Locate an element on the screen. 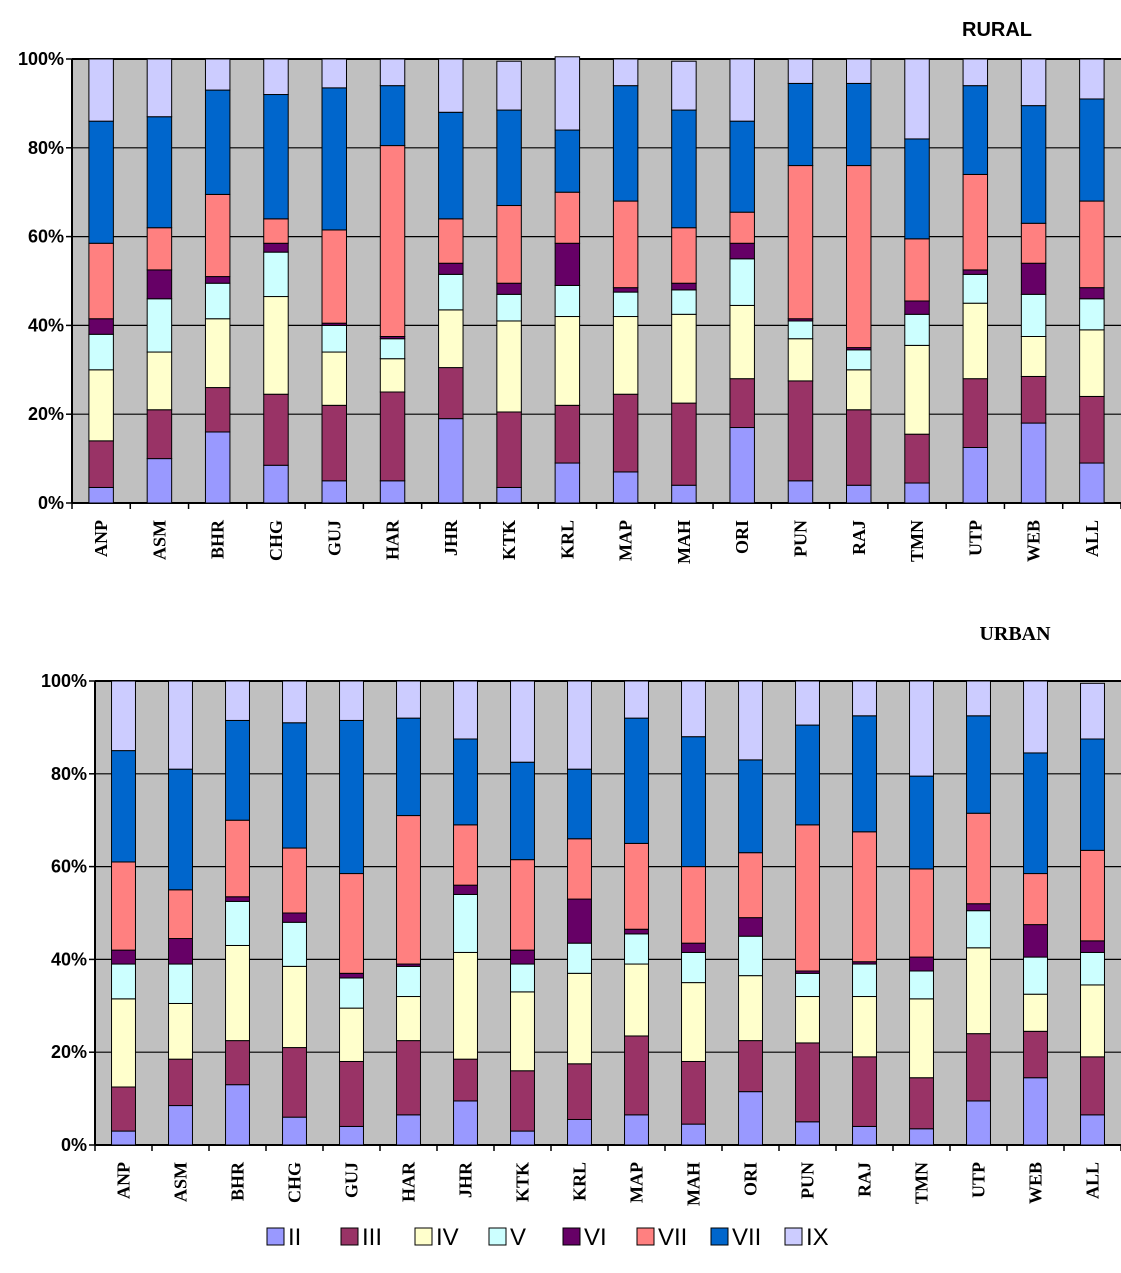  urban-x-tick-label: UTP is located at coordinates (979, 1180).